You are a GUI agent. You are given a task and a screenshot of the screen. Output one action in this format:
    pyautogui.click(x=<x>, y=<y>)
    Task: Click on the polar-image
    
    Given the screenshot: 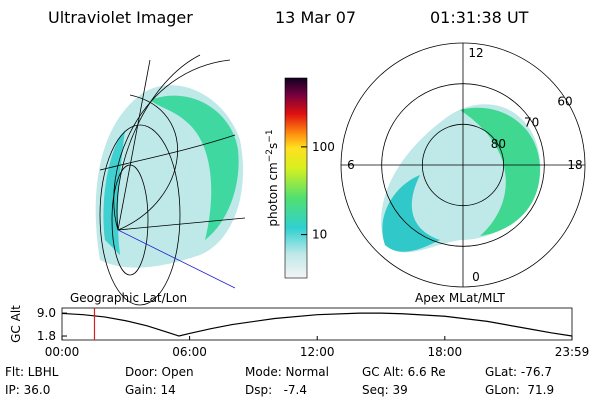 What is the action you would take?
    pyautogui.click(x=461, y=178)
    